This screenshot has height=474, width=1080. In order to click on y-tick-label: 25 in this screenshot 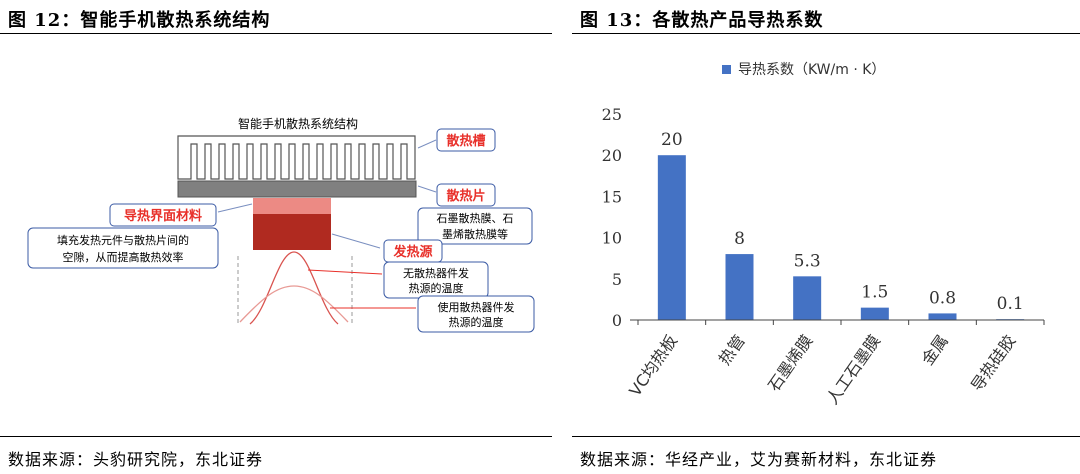, I will do `click(612, 114)`.